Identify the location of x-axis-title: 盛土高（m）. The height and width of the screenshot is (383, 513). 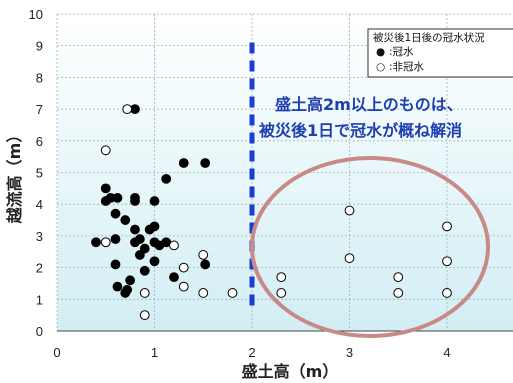
(290, 371).